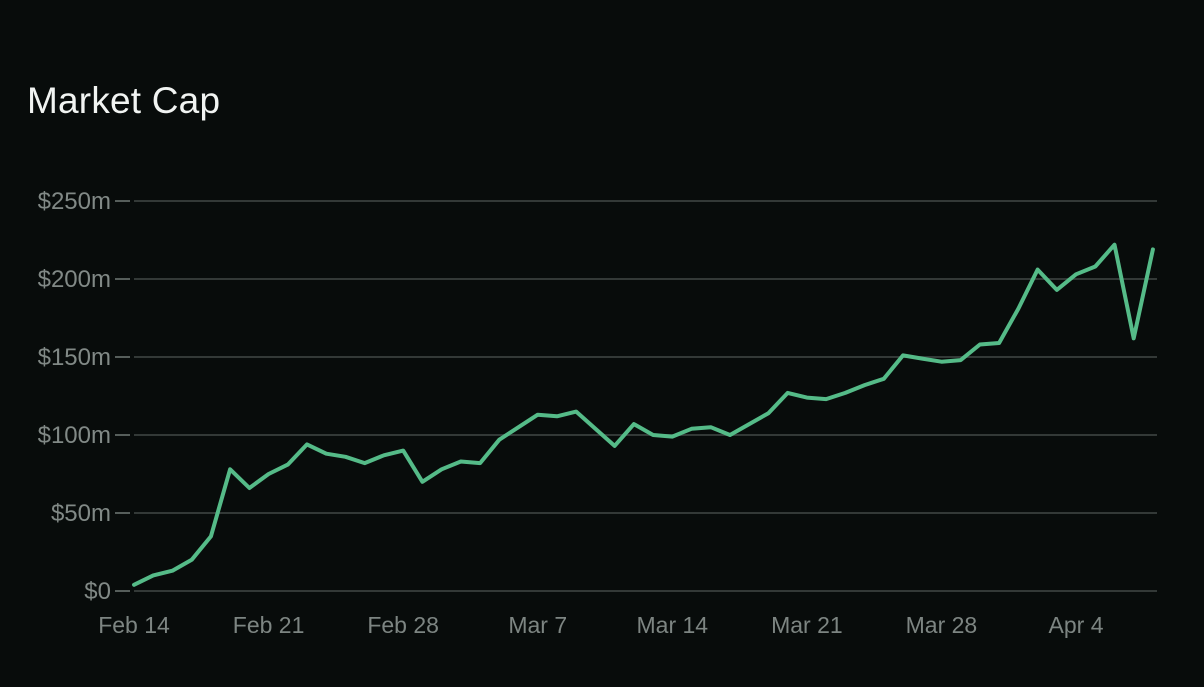 This screenshot has width=1204, height=687. Describe the element at coordinates (673, 625) in the screenshot. I see `x-axis-label: Mar 14` at that location.